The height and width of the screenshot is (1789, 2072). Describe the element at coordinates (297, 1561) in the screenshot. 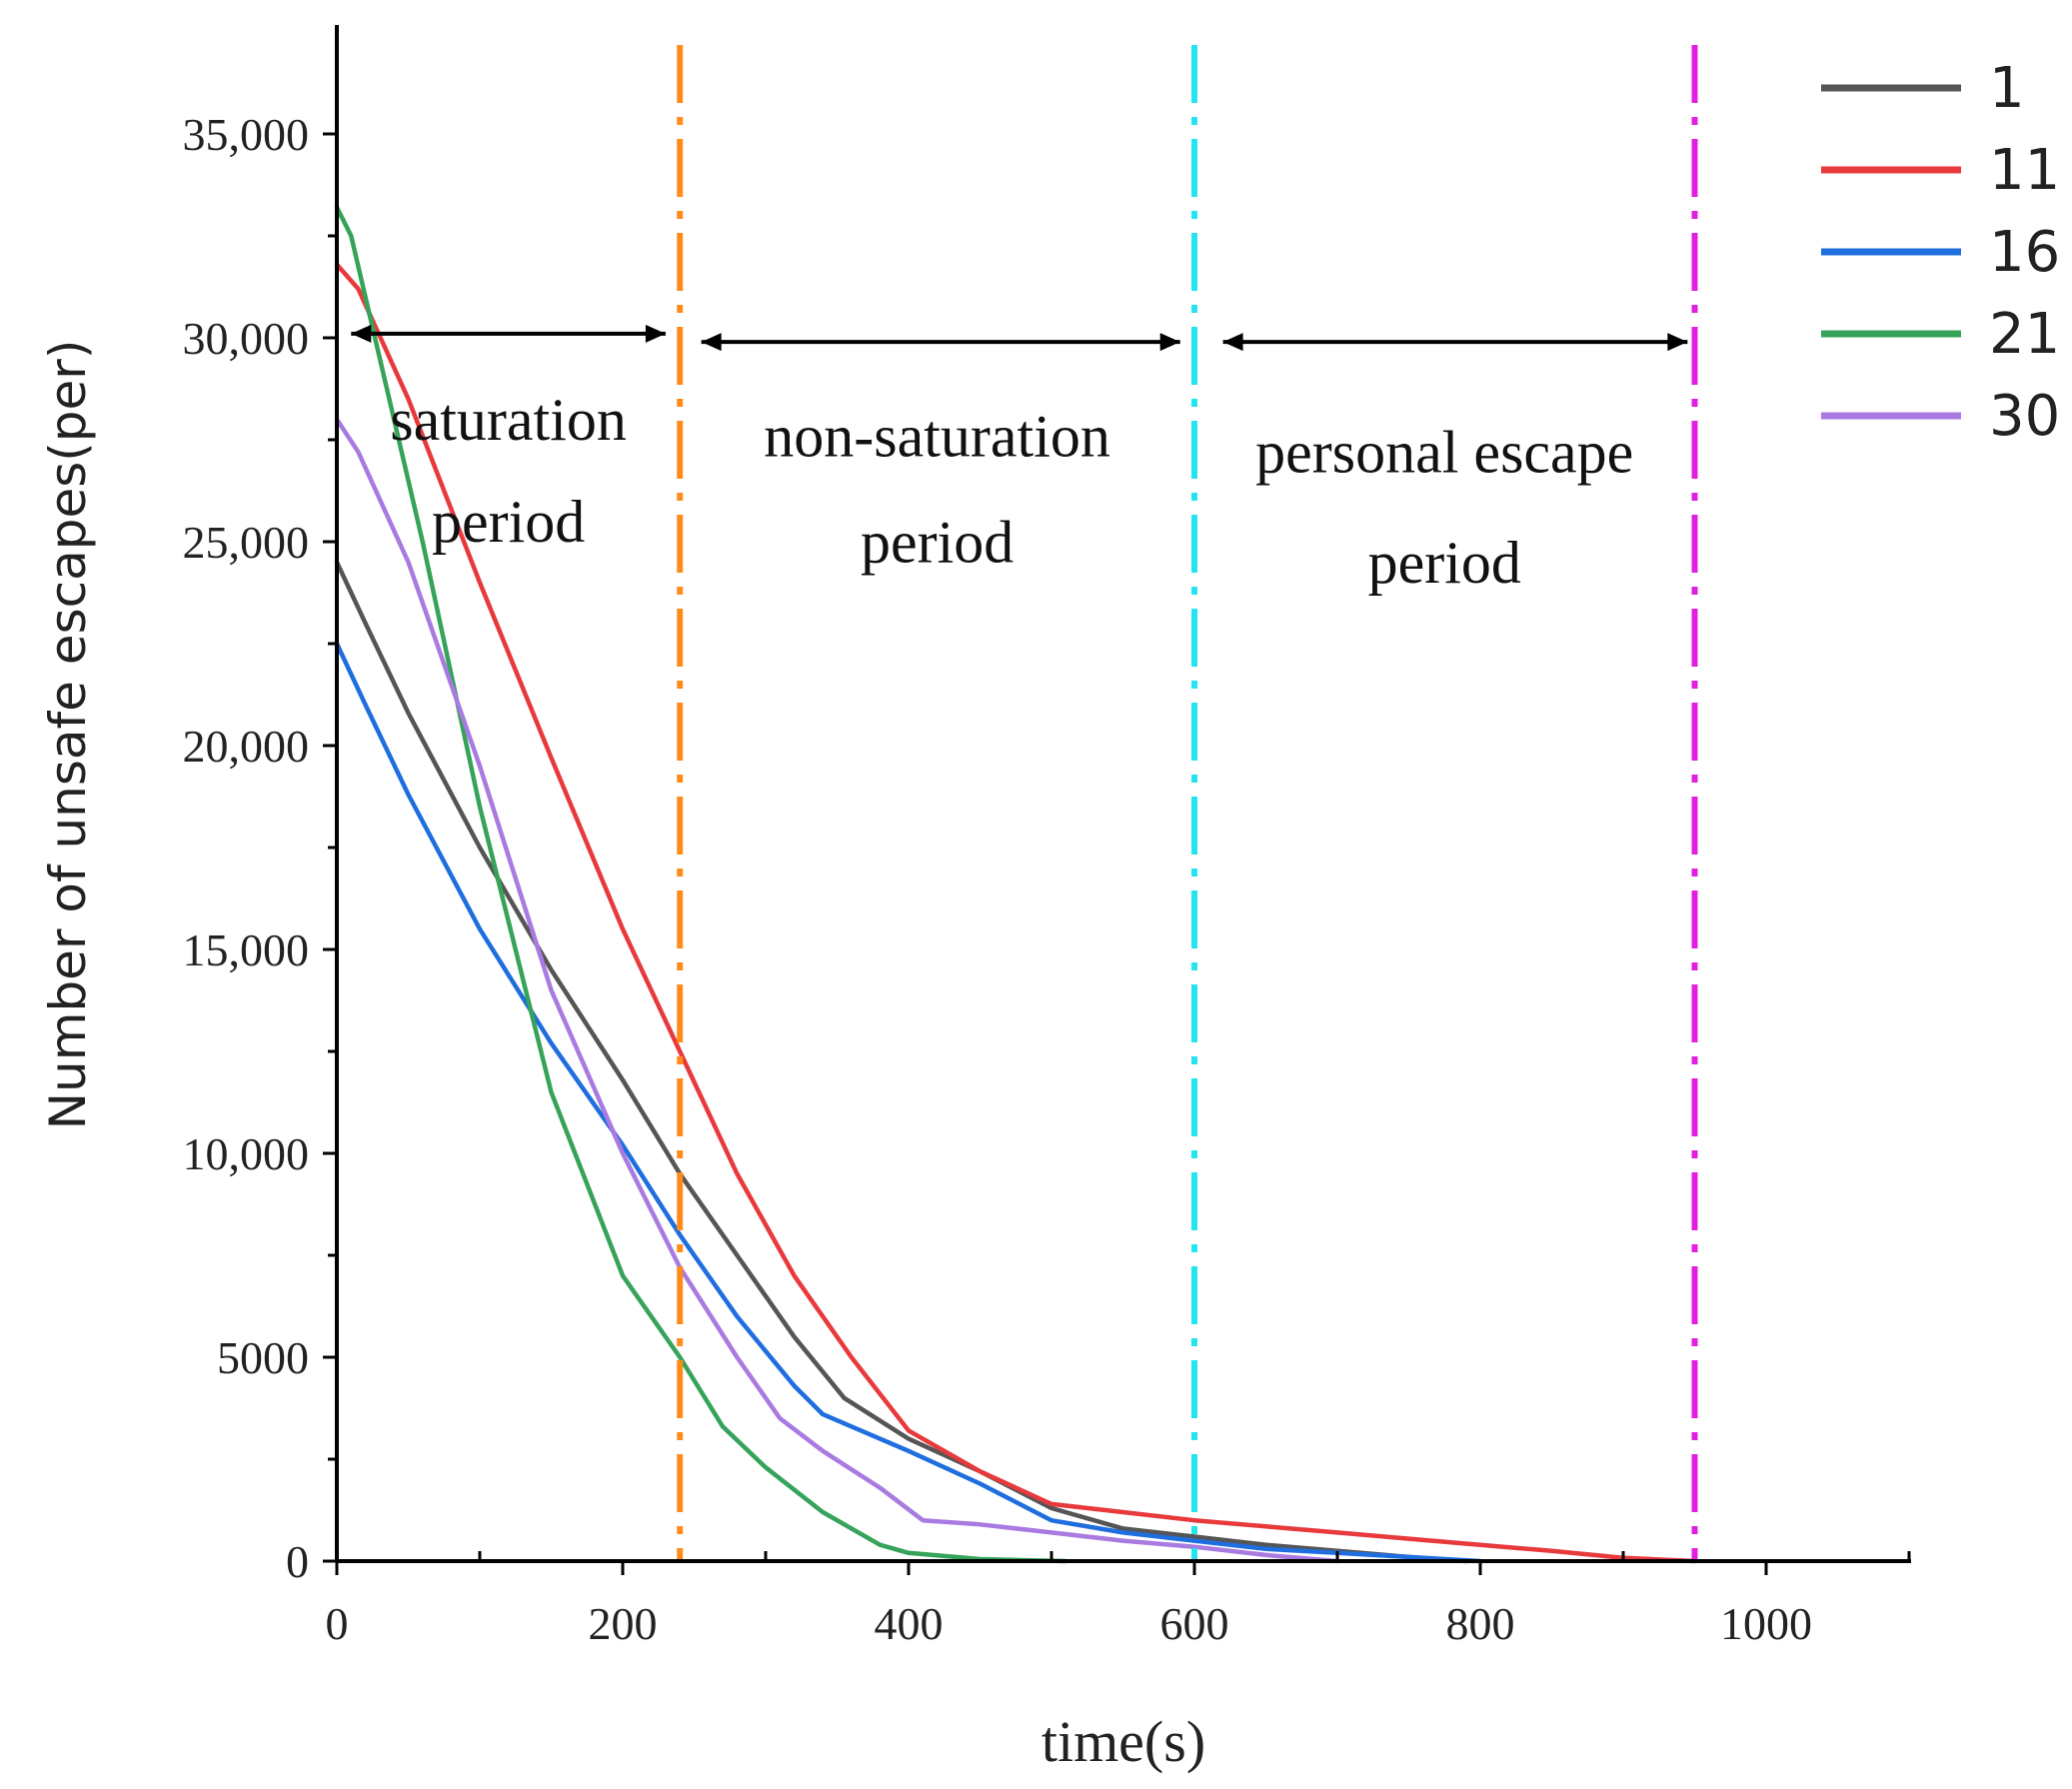

I see `y-tick-label-0: 0` at that location.